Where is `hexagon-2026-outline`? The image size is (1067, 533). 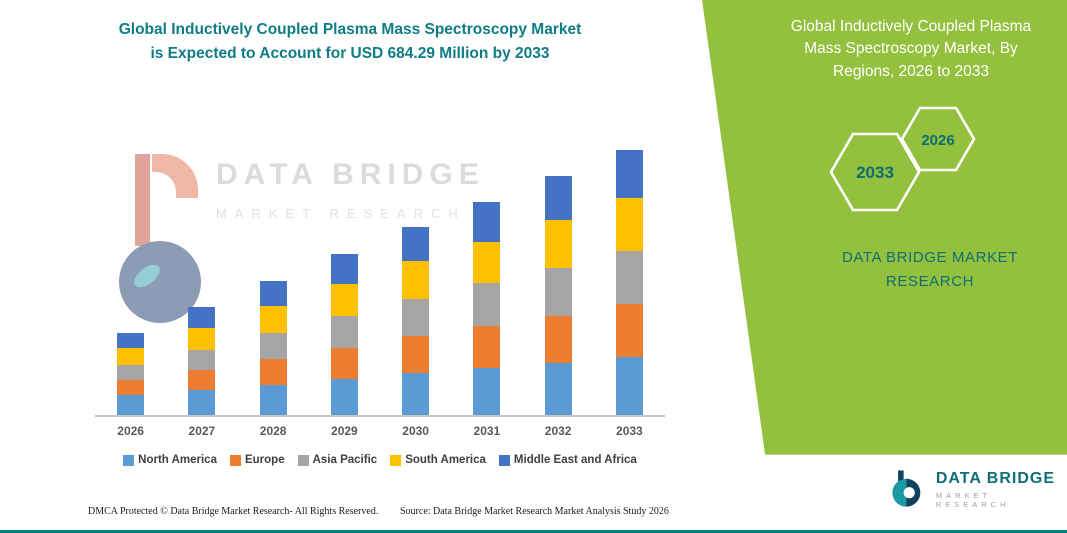 hexagon-2026-outline is located at coordinates (938, 139).